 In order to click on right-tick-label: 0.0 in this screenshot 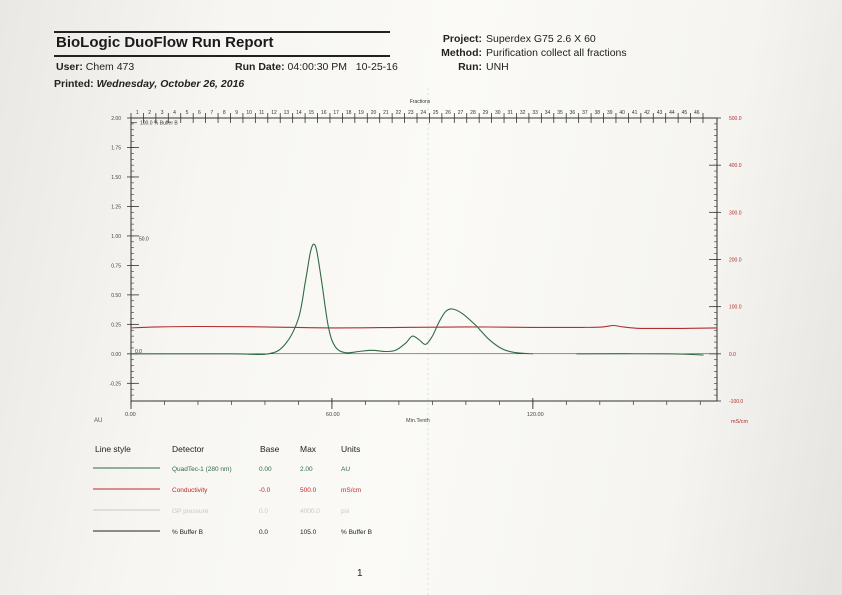, I will do `click(732, 355)`.